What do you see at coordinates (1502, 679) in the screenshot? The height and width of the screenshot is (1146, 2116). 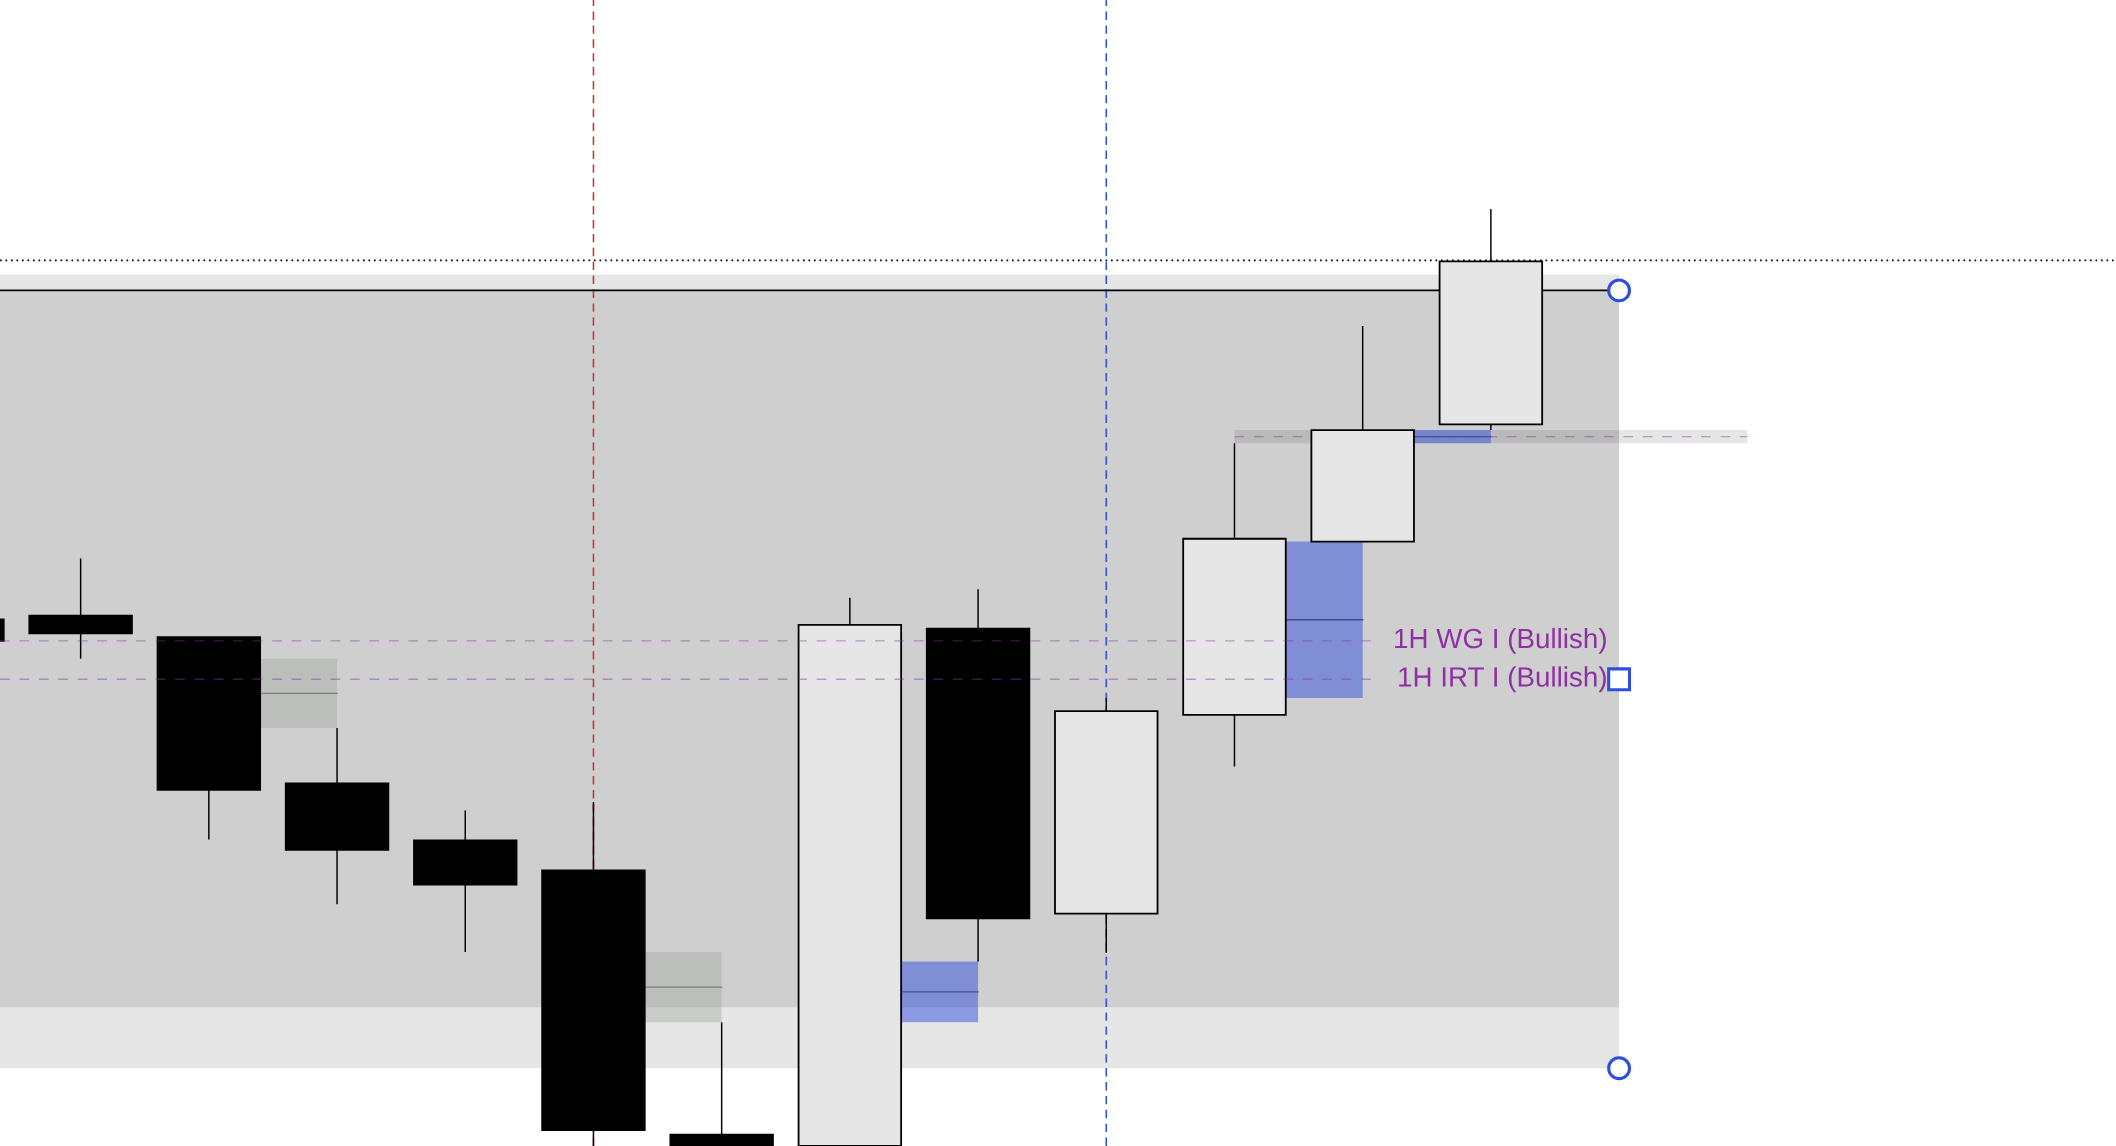 I see `ref-line-label: 1H IRT I (Bullish)` at bounding box center [1502, 679].